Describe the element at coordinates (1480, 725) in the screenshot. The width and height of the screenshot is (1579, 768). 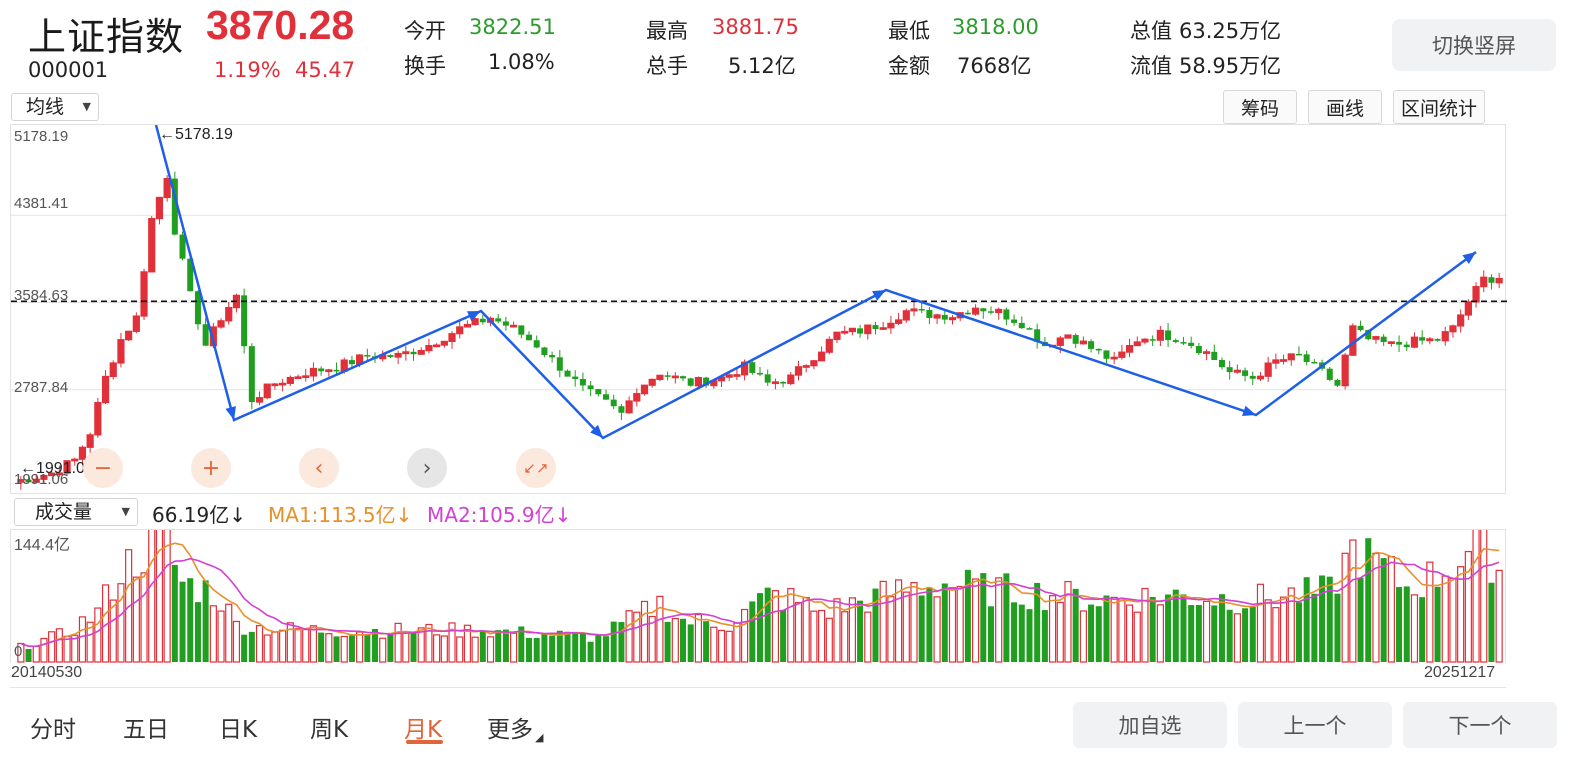
I see `next-button: 下一个` at that location.